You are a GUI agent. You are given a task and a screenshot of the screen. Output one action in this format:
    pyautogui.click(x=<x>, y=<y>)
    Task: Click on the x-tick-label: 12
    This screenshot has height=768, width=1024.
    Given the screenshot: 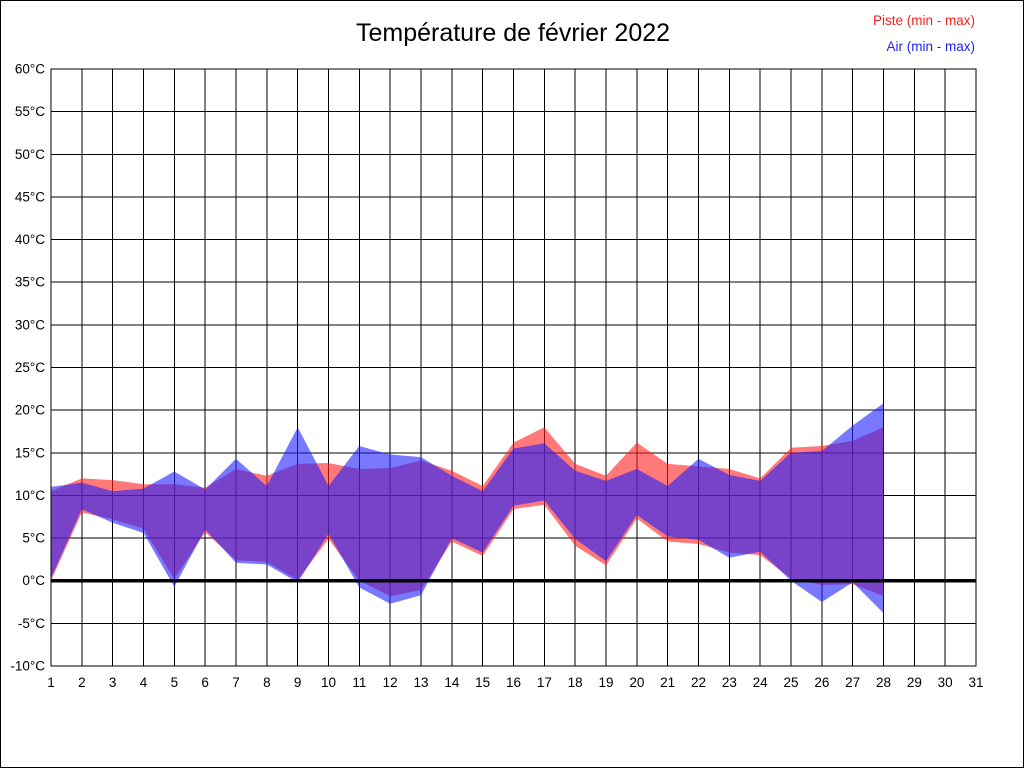 What is the action you would take?
    pyautogui.click(x=390, y=682)
    